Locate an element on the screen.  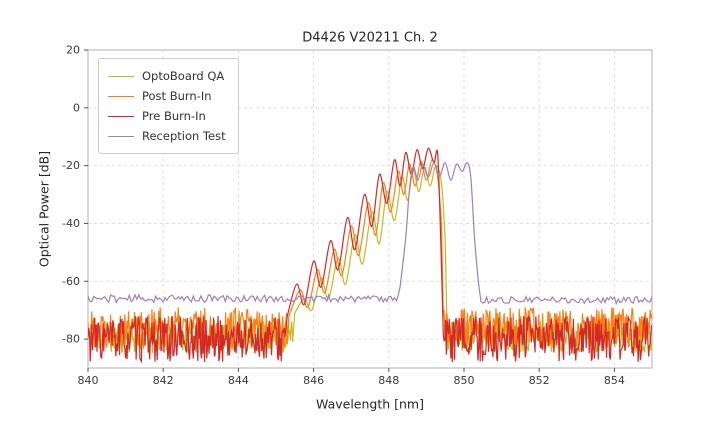
y-tick-label: -60 is located at coordinates (71, 281).